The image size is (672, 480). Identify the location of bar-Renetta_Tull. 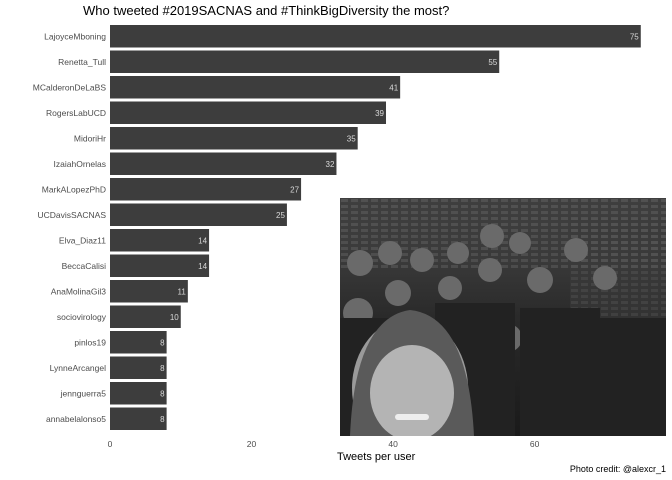
(305, 61).